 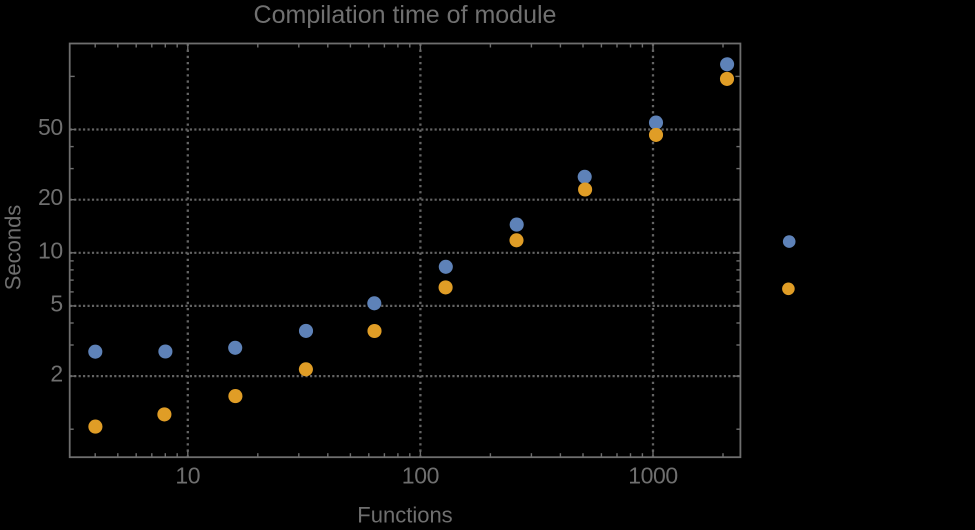 What do you see at coordinates (404, 514) in the screenshot?
I see `svg-text: Functions` at bounding box center [404, 514].